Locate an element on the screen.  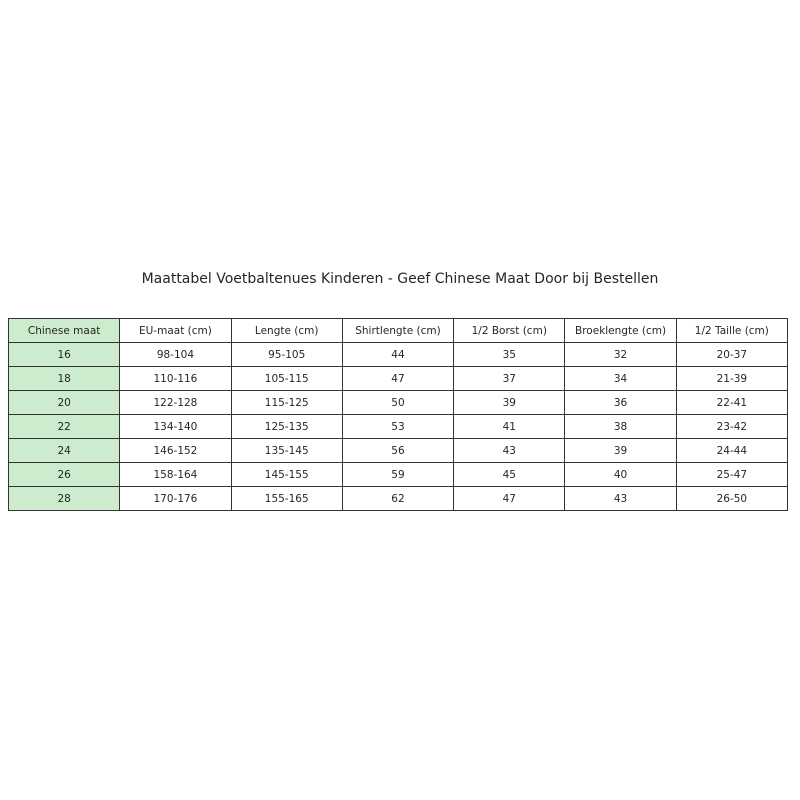
table-cell: 28 is located at coordinates (64, 498).